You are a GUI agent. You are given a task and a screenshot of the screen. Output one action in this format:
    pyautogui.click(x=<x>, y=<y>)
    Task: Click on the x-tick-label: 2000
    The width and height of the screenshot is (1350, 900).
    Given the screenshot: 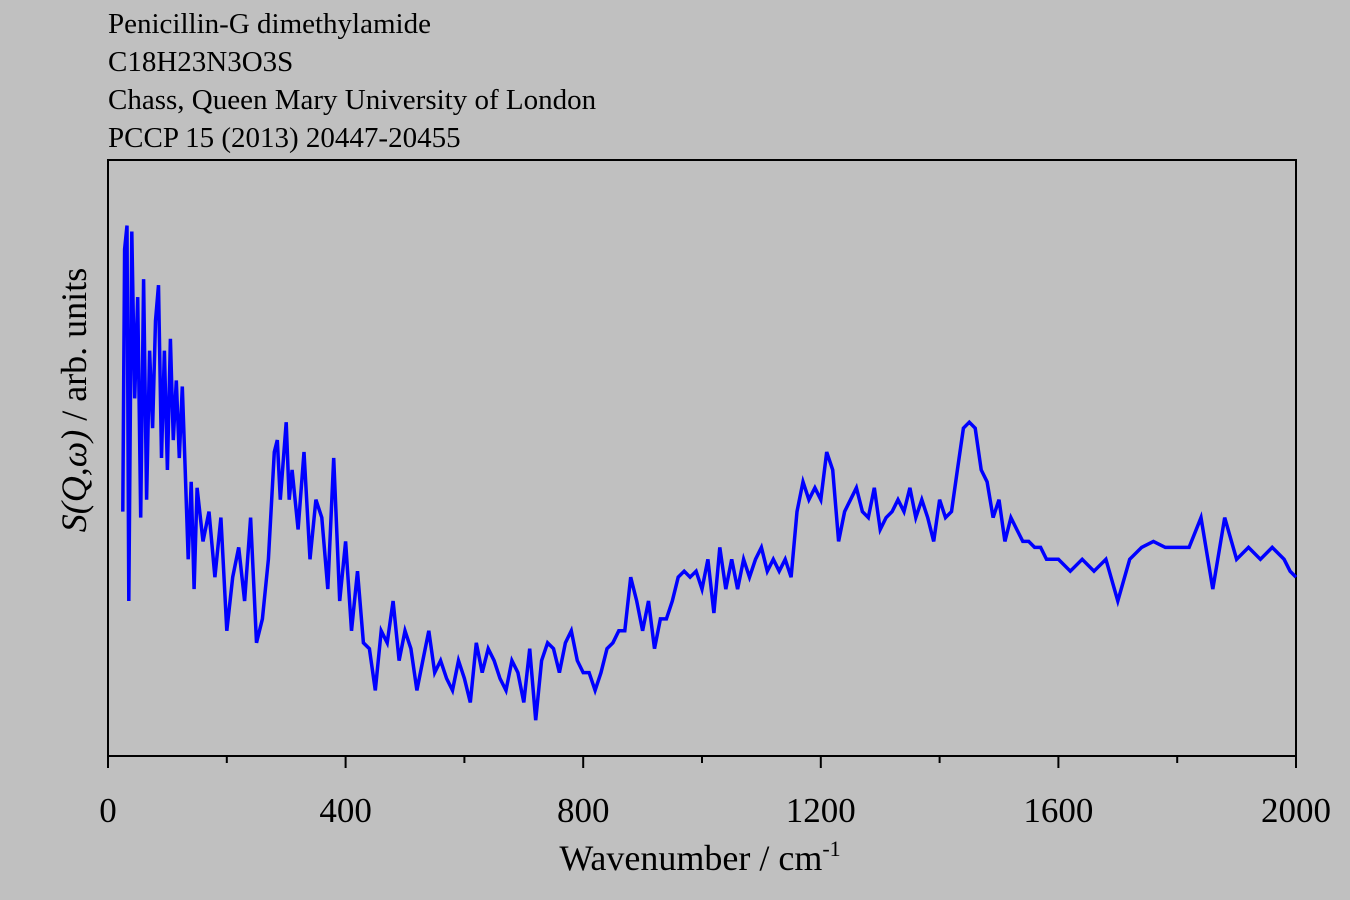 What is the action you would take?
    pyautogui.click(x=1296, y=810)
    